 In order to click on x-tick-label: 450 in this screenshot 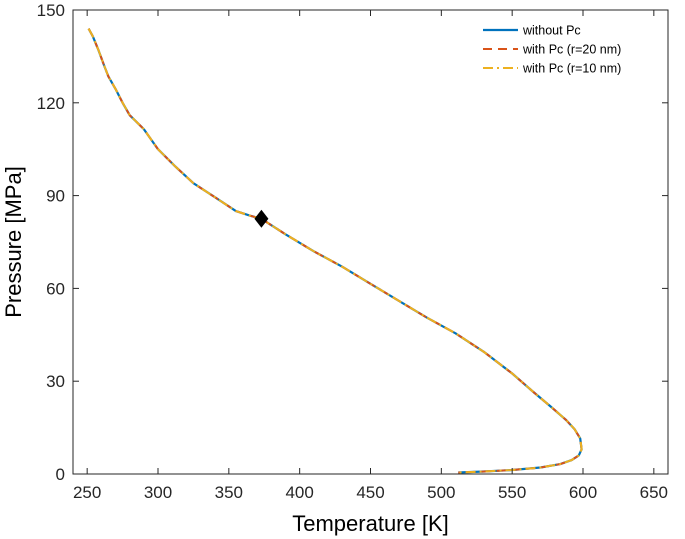, I will do `click(370, 492)`.